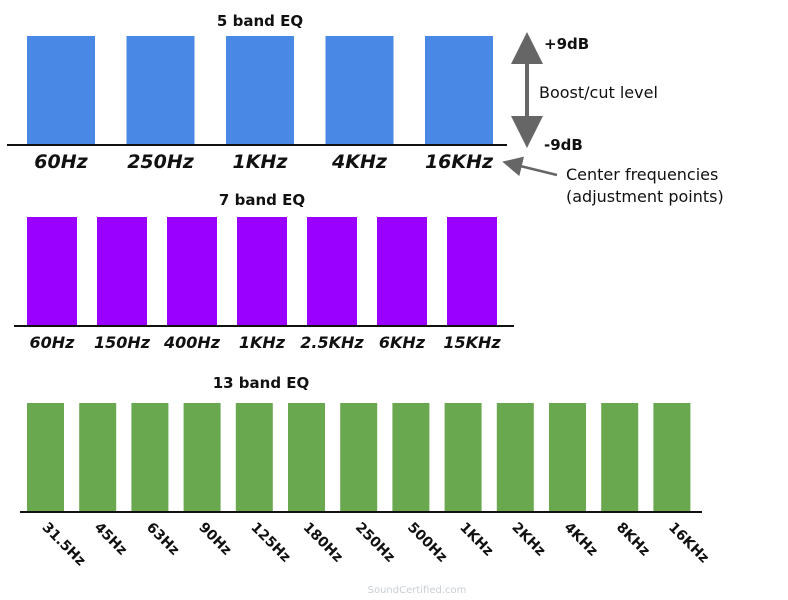 The width and height of the screenshot is (788, 600). What do you see at coordinates (214, 539) in the screenshot?
I see `eq13-band-label-4: 90Hz` at bounding box center [214, 539].